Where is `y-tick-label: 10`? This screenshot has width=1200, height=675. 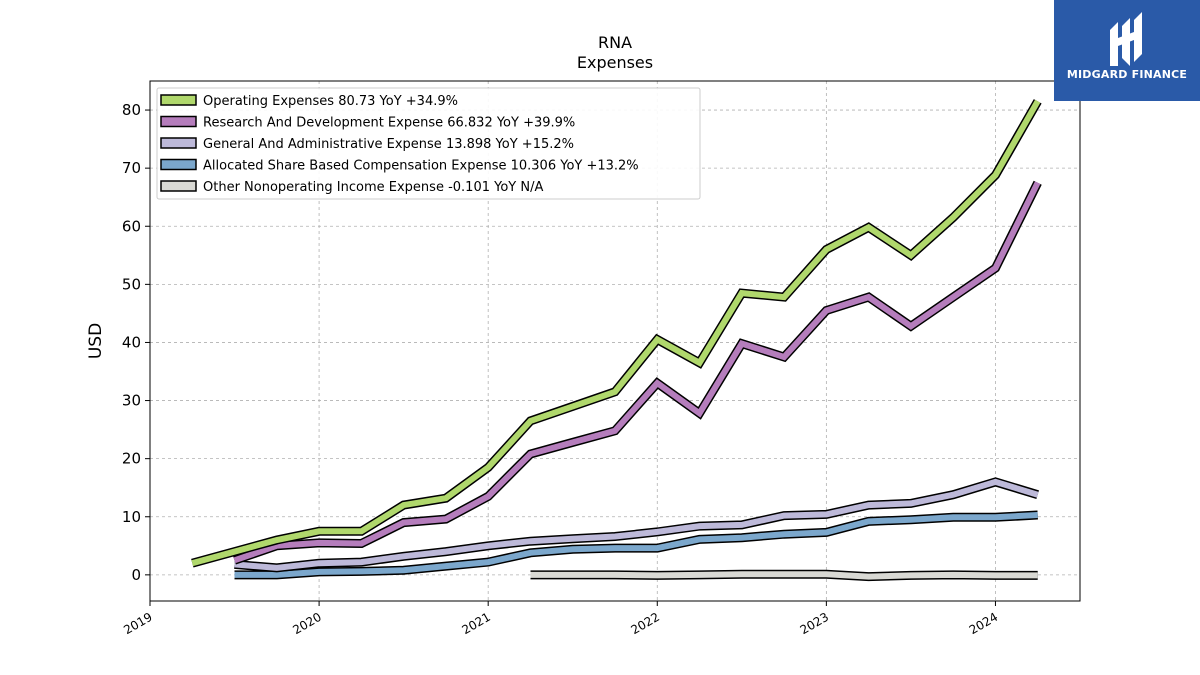 y-tick-label: 10 is located at coordinates (131, 517).